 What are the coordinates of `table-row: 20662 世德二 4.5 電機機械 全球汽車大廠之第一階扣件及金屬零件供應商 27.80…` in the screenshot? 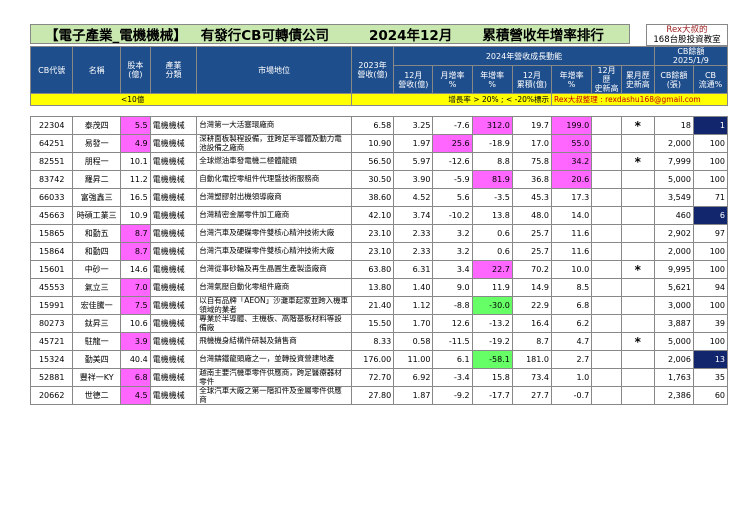 It's located at (379, 395).